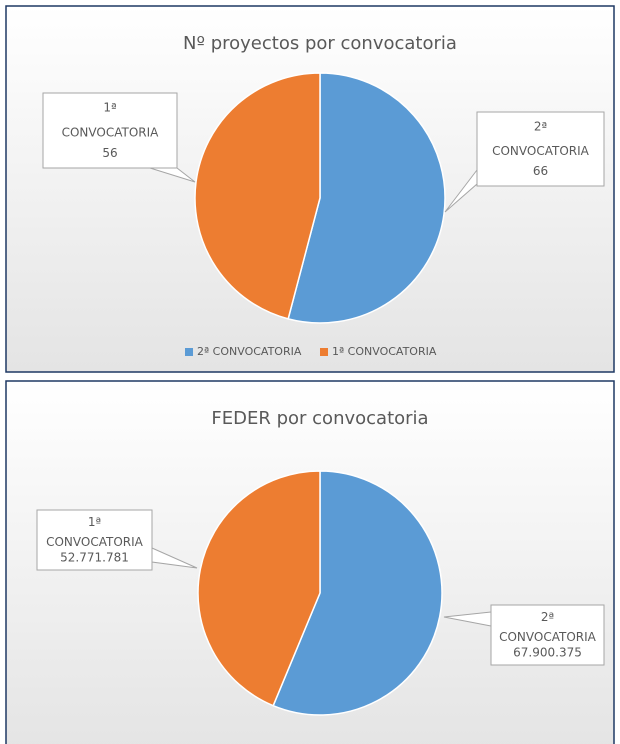 The height and width of the screenshot is (744, 620). I want to click on data-label: 2ª CONVOCATORIA 66, so click(524, 162).